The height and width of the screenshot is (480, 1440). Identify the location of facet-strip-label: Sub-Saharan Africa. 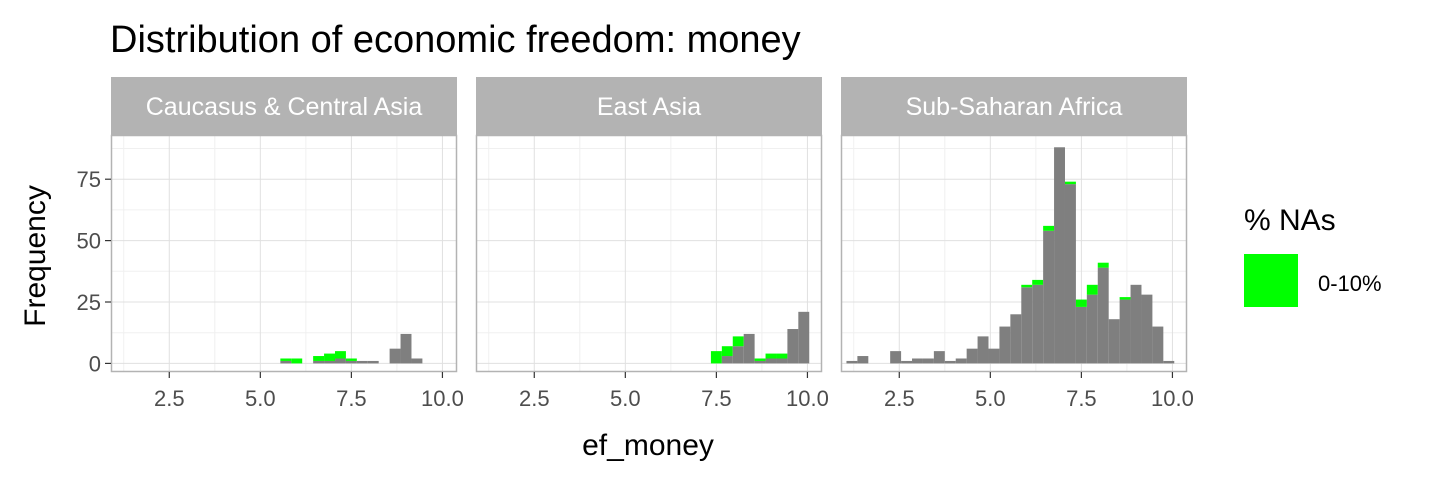
(1014, 107).